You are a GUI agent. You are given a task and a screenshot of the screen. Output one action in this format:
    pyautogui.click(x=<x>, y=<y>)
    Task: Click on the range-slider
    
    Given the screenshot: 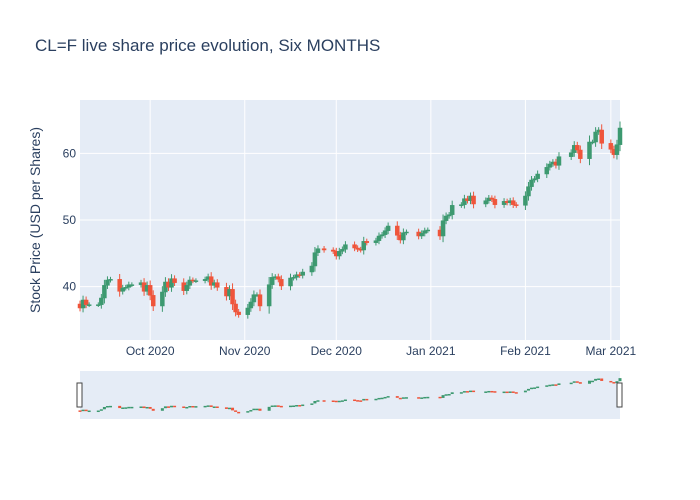 What is the action you would take?
    pyautogui.click(x=349, y=395)
    